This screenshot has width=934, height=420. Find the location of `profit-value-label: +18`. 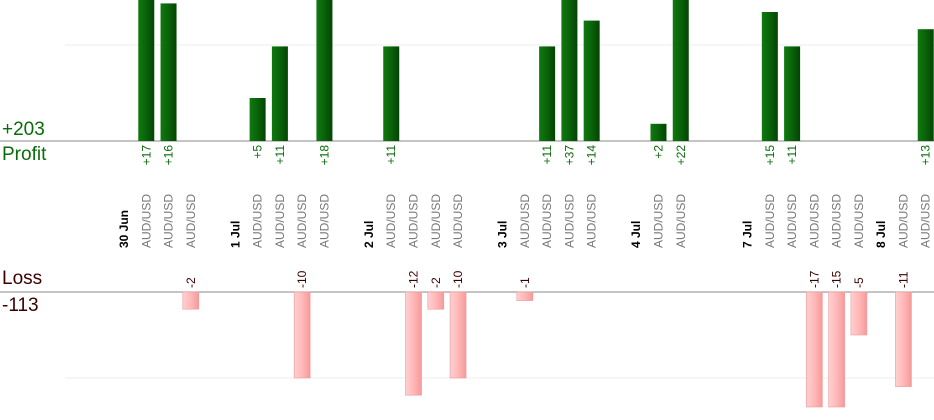

profit-value-label: +18 is located at coordinates (324, 155).